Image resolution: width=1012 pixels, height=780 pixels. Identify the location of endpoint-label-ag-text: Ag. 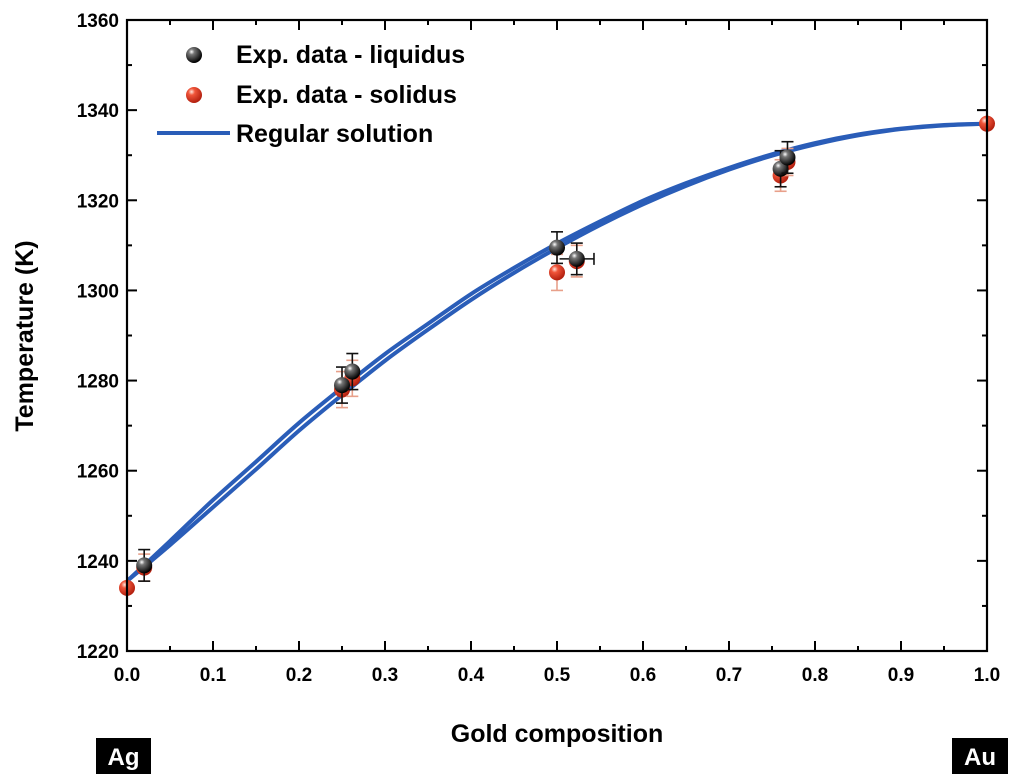
(124, 757).